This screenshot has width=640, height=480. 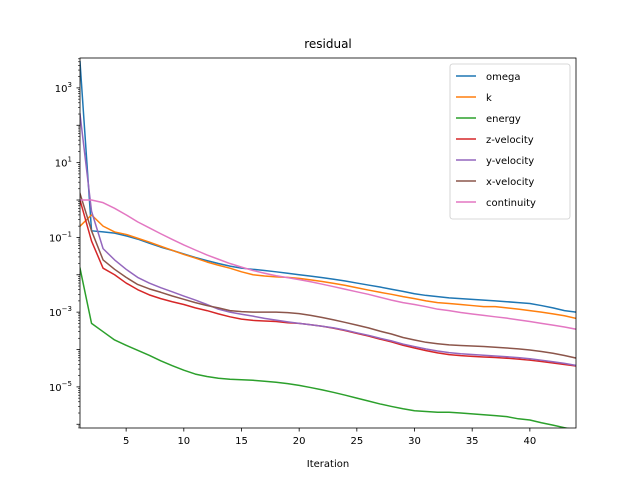 I want to click on legend-label-y-velocity: y-velocity, so click(x=510, y=161).